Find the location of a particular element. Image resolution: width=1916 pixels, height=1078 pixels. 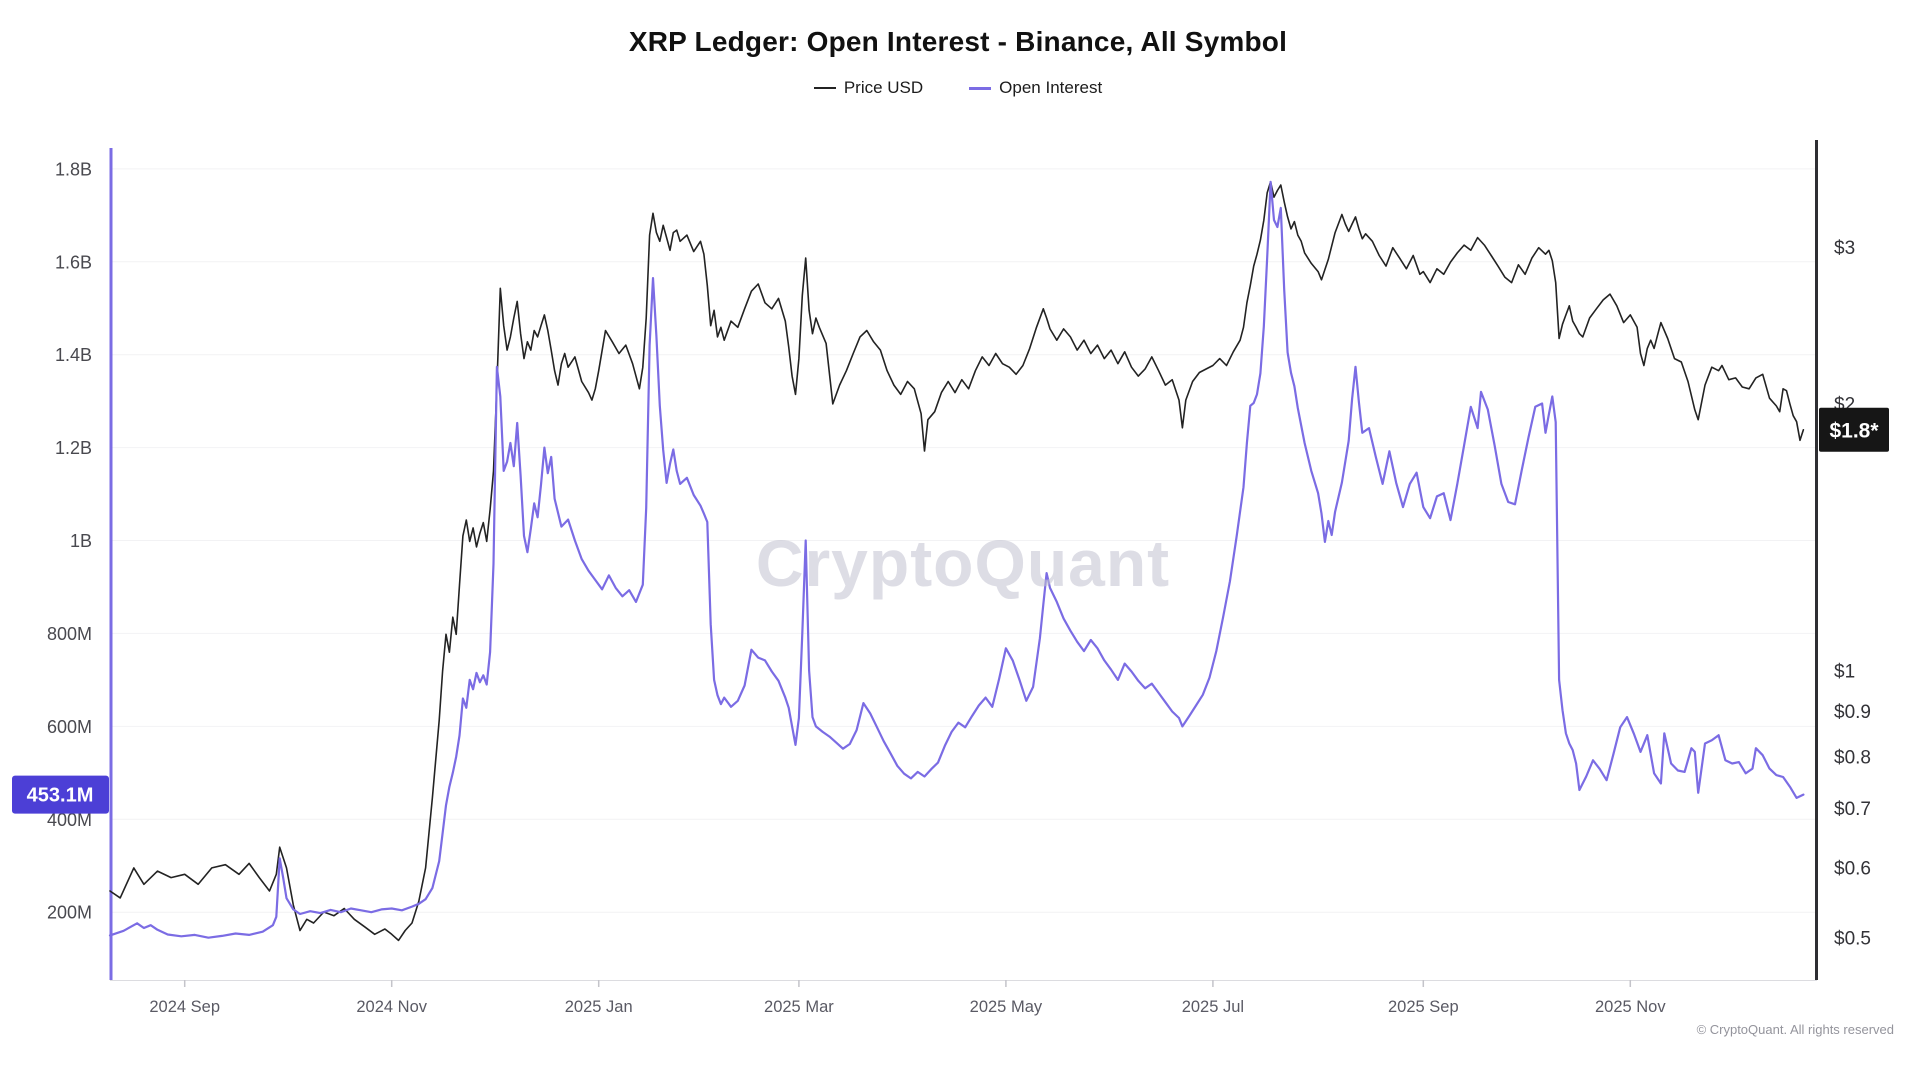

open-interest-line-swatch-icon is located at coordinates (980, 88).